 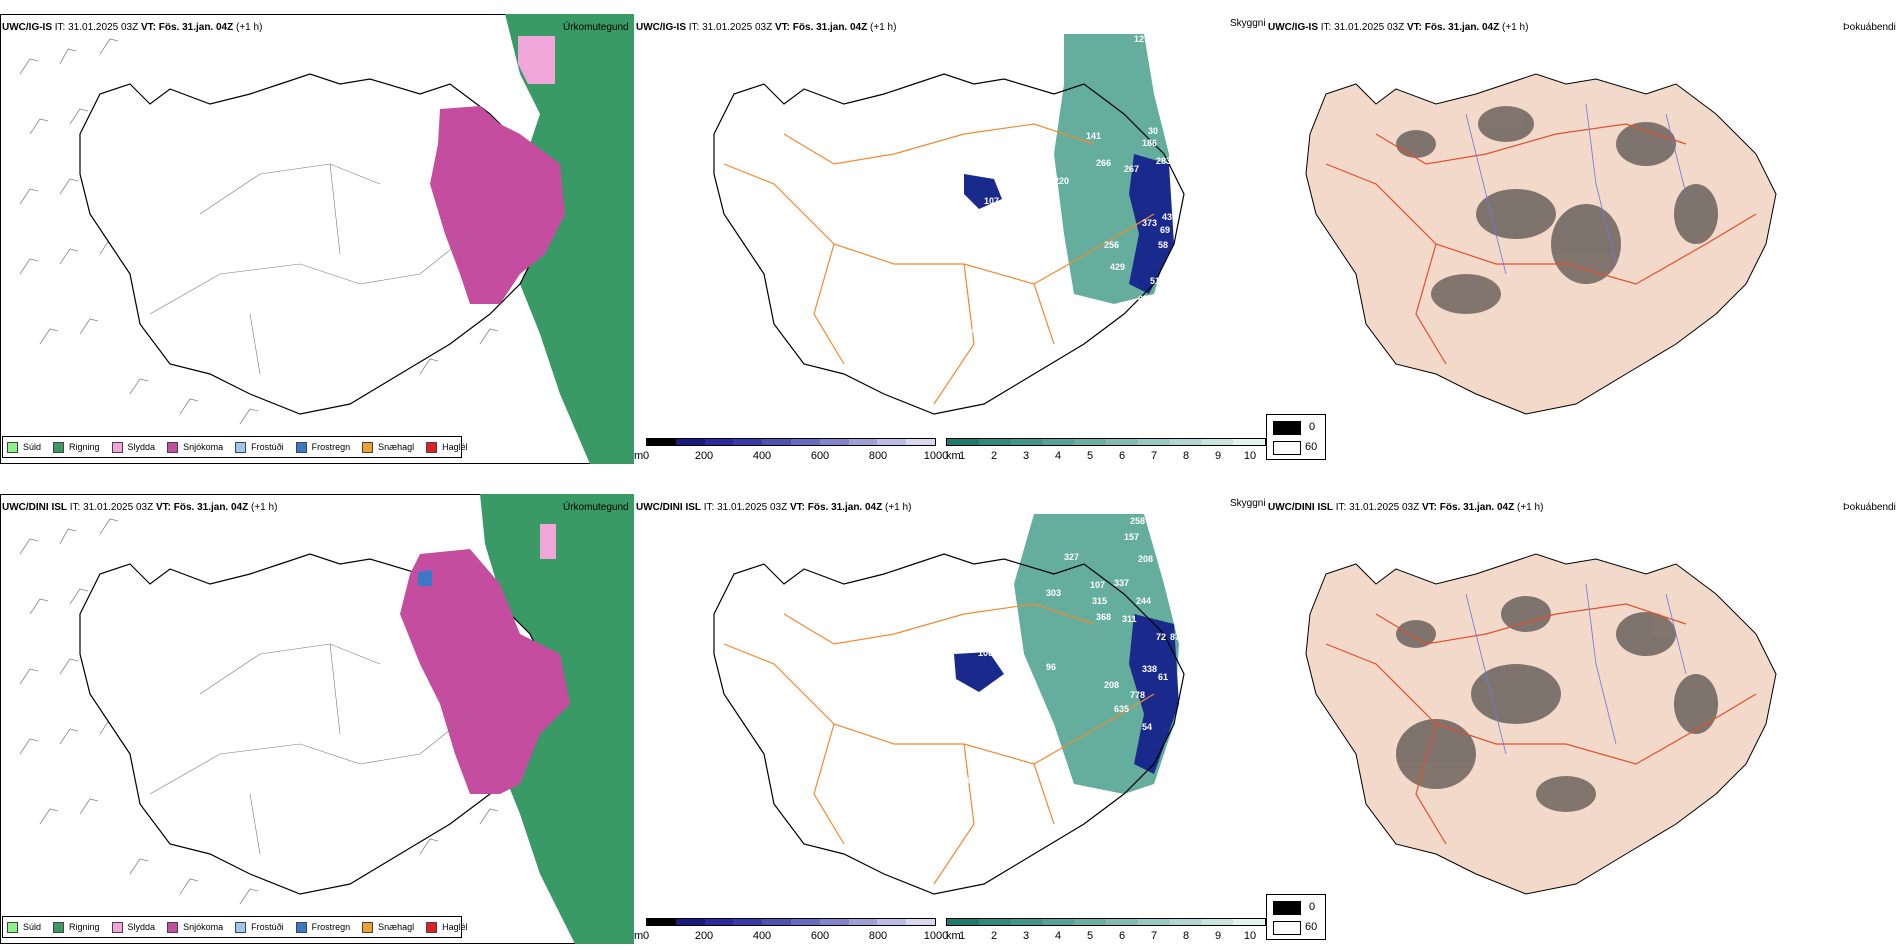 What do you see at coordinates (1090, 456) in the screenshot?
I see `colorbar-tick: 5` at bounding box center [1090, 456].